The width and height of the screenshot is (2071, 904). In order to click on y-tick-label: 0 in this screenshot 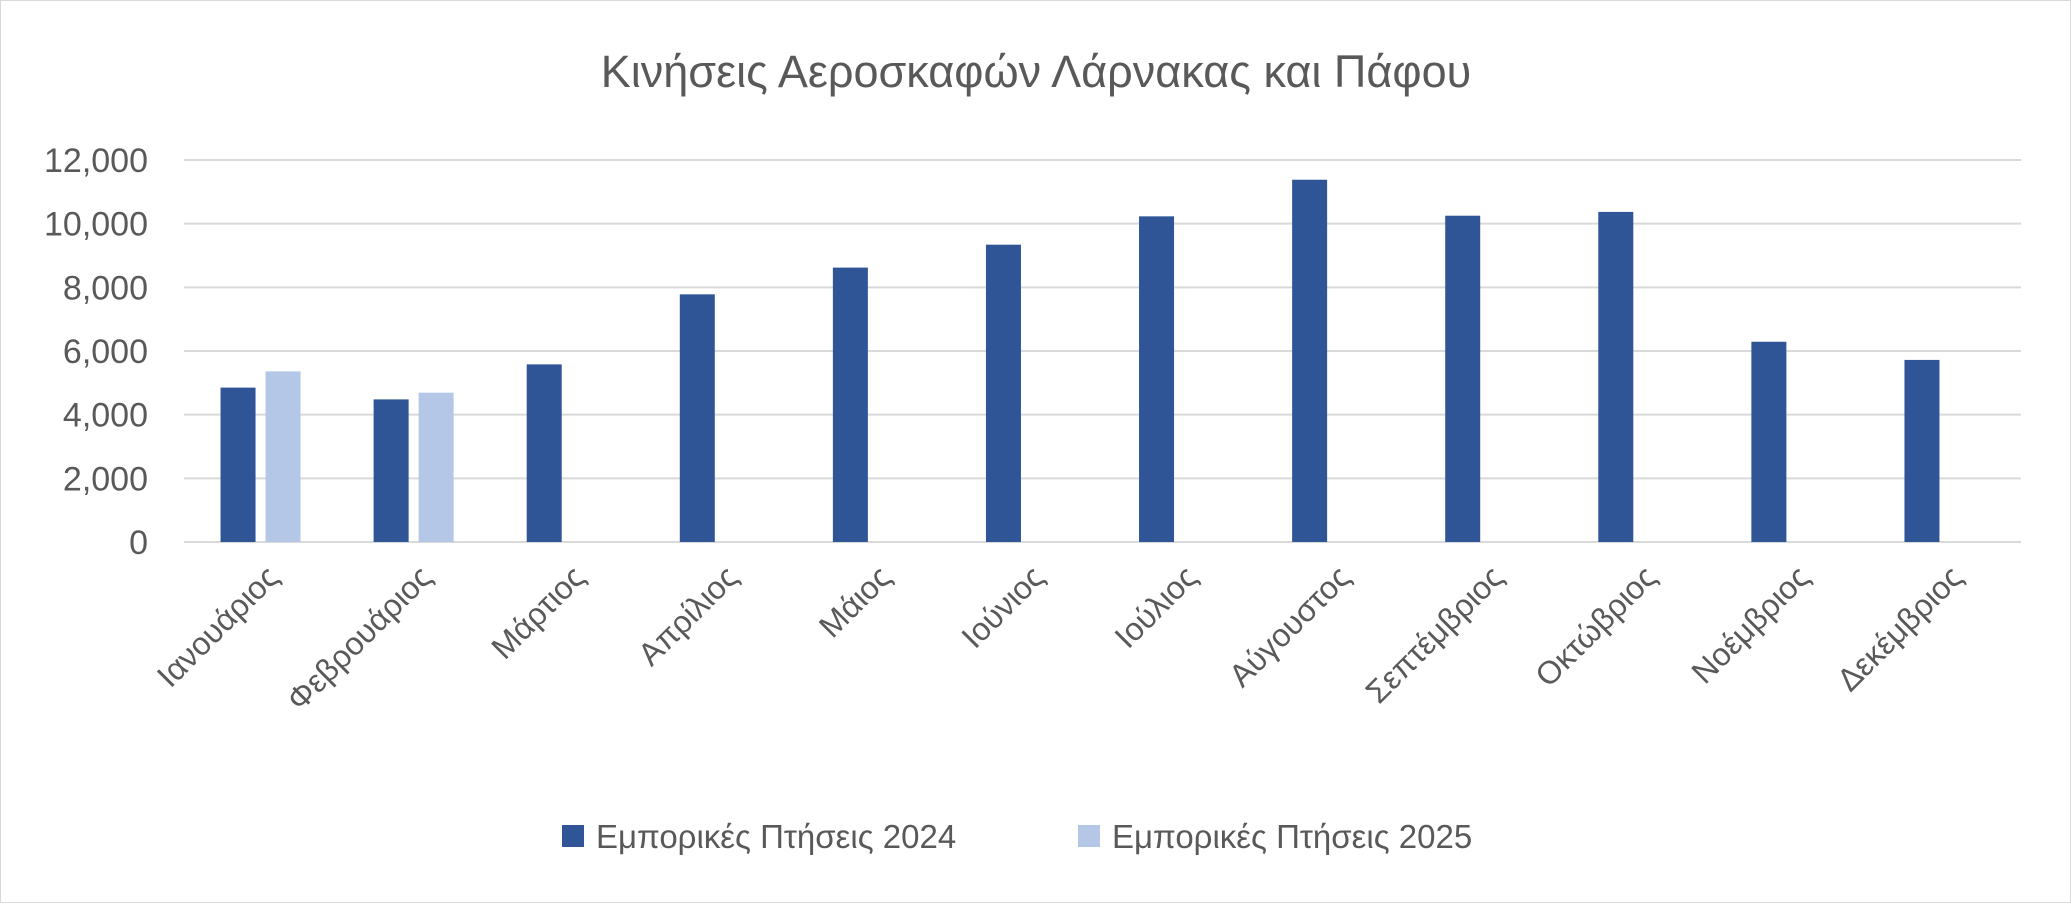, I will do `click(138, 543)`.